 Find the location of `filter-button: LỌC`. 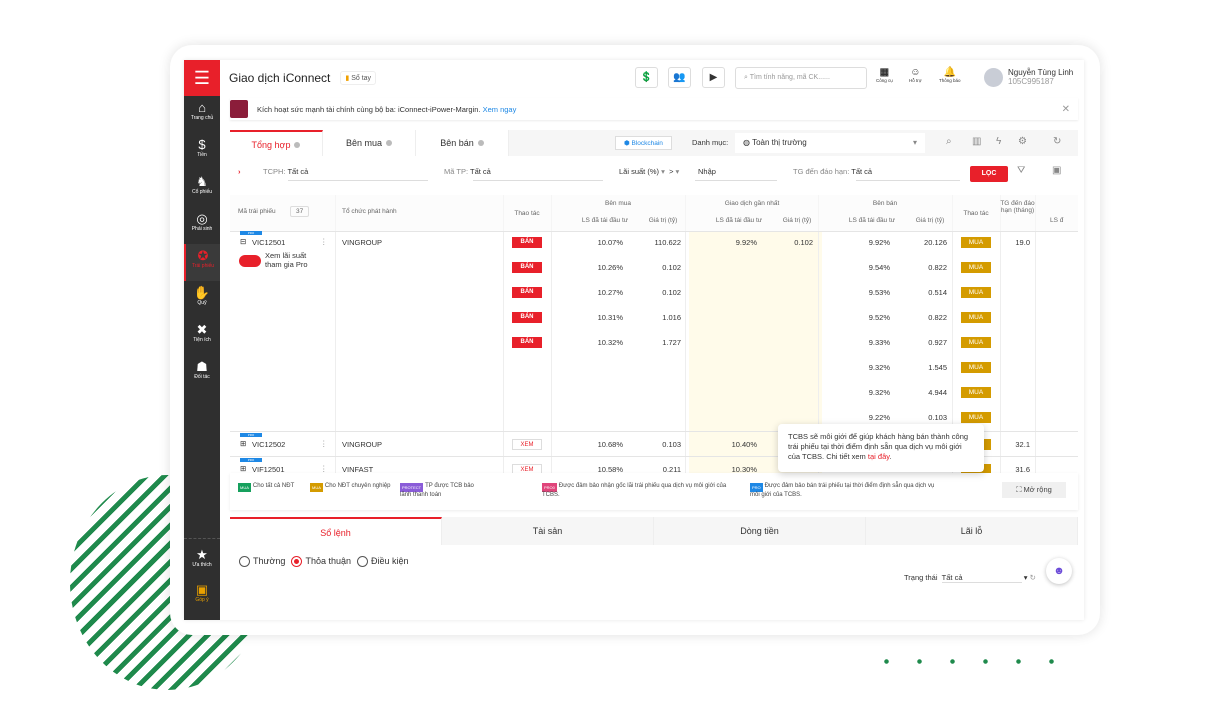

filter-button: LỌC is located at coordinates (989, 174).